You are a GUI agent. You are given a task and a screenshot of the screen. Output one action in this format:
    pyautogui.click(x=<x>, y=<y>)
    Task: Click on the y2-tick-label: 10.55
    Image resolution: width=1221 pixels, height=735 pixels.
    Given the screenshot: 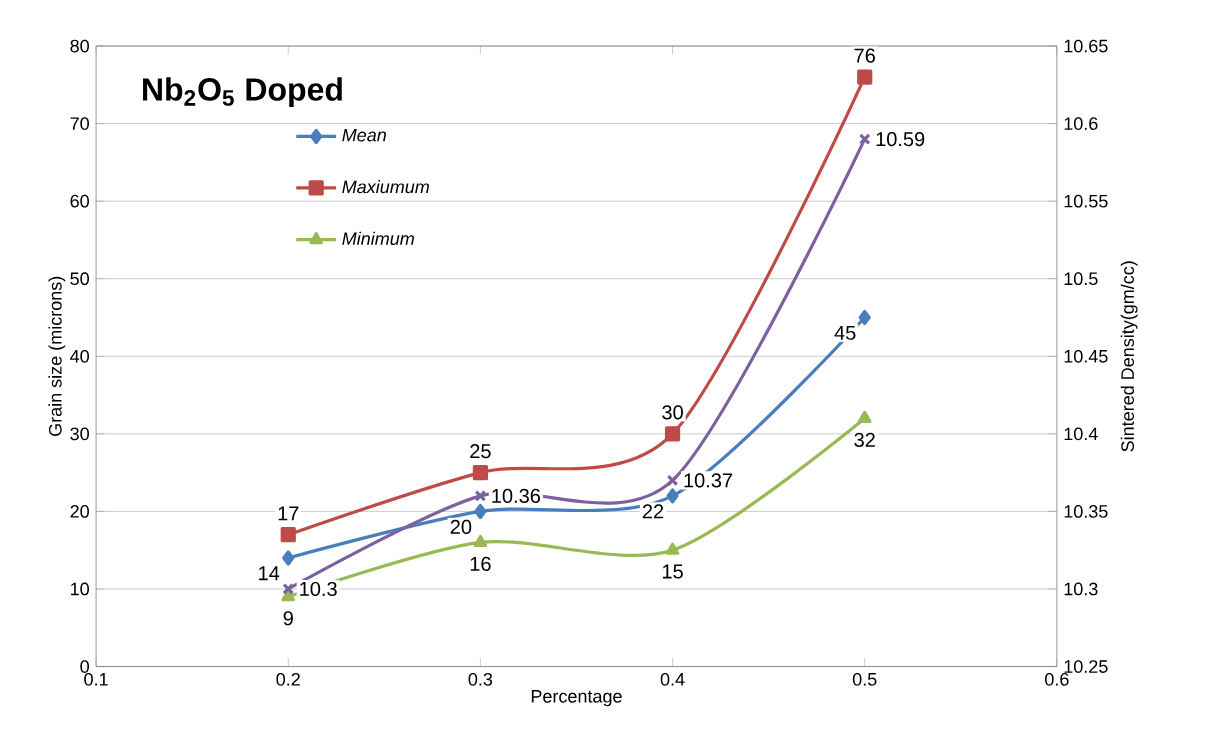 What is the action you would take?
    pyautogui.click(x=1086, y=201)
    